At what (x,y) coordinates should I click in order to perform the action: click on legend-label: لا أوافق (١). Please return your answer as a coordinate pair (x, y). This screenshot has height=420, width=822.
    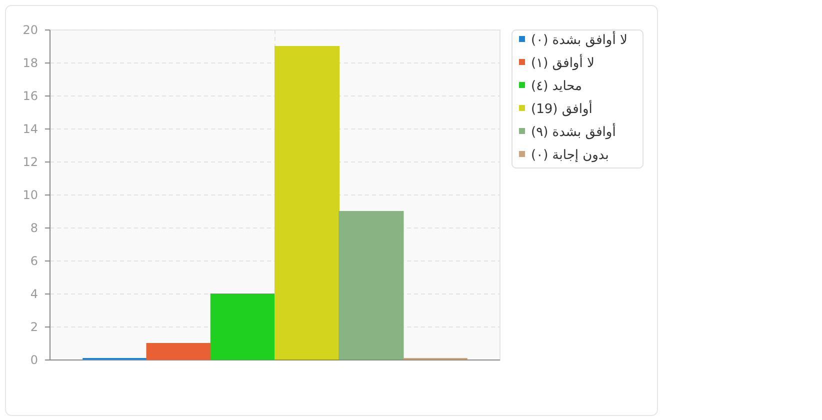
    Looking at the image, I should click on (562, 62).